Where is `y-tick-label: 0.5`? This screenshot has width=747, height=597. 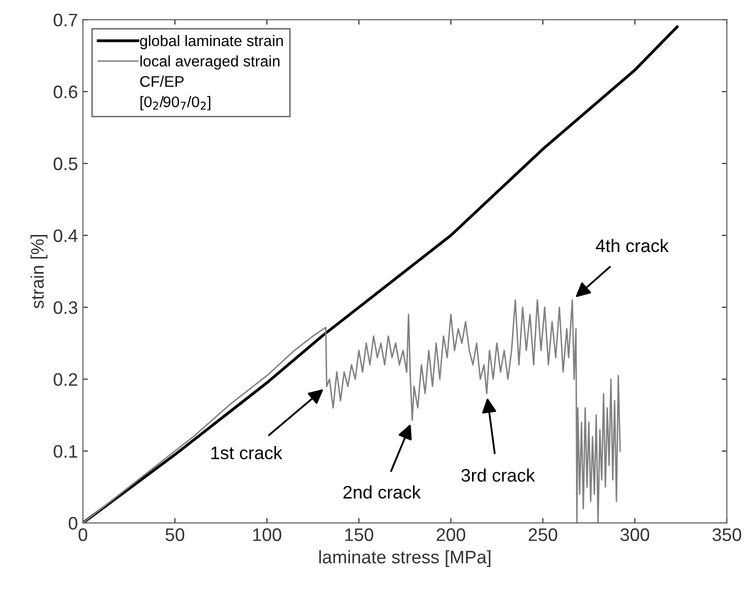 y-tick-label: 0.5 is located at coordinates (66, 163).